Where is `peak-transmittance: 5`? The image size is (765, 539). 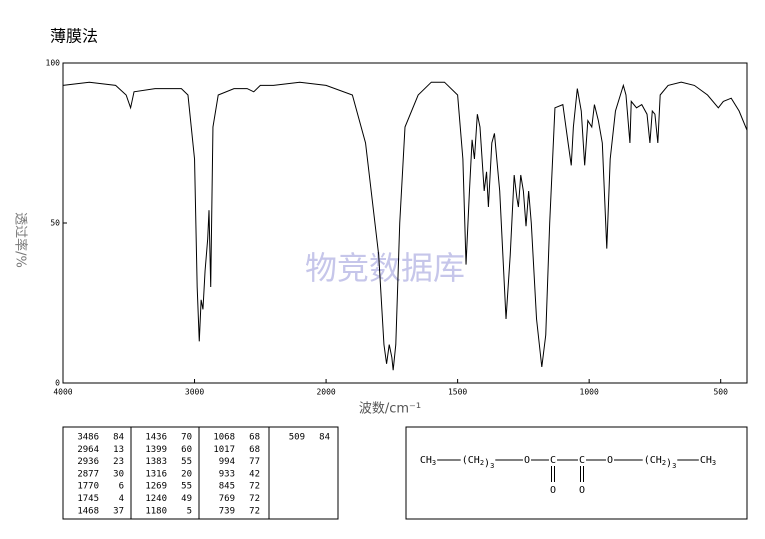 peak-transmittance: 5 is located at coordinates (189, 511).